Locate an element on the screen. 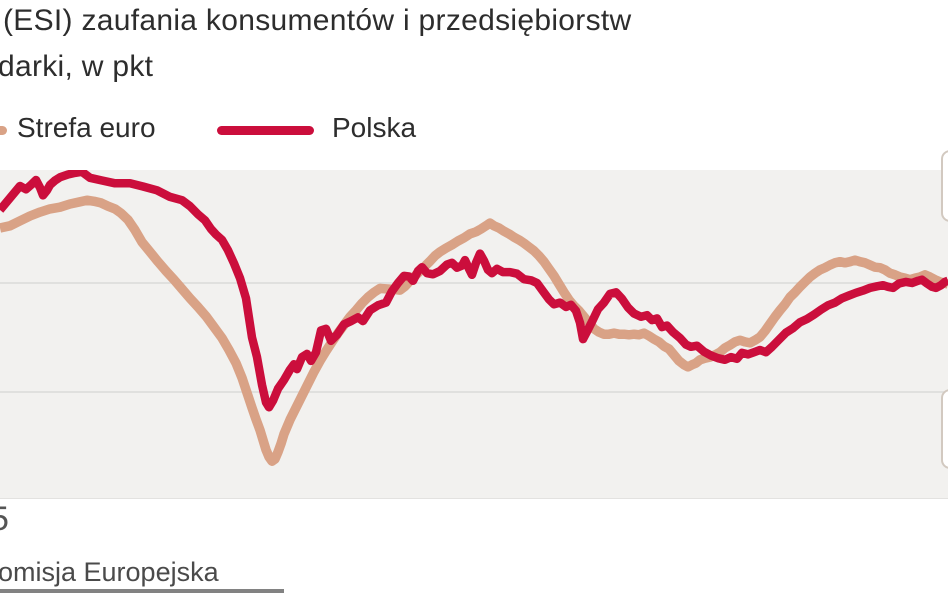  legend-label-poland: Polska is located at coordinates (374, 127).